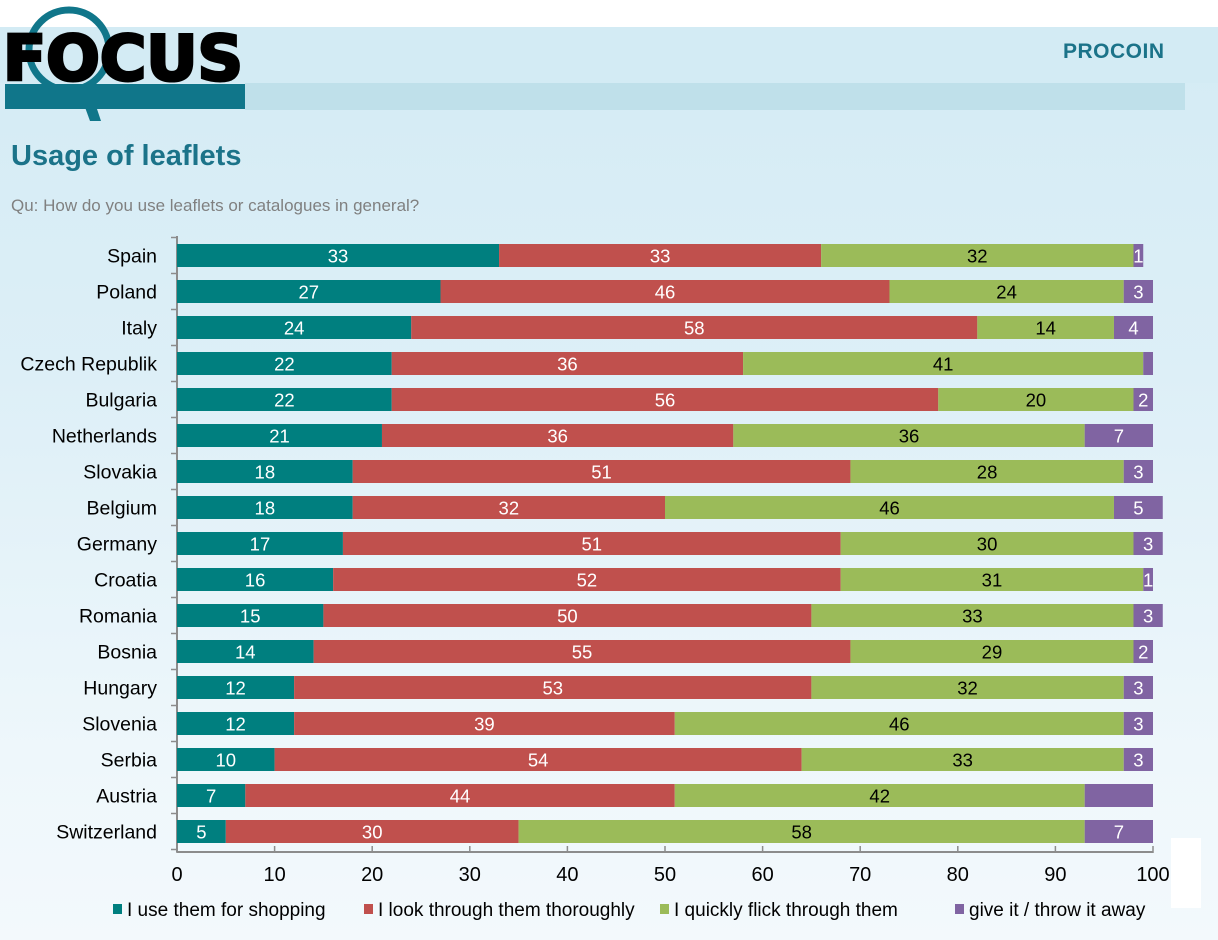 The width and height of the screenshot is (1218, 940). I want to click on legend-label: I quickly flick through them, so click(786, 910).